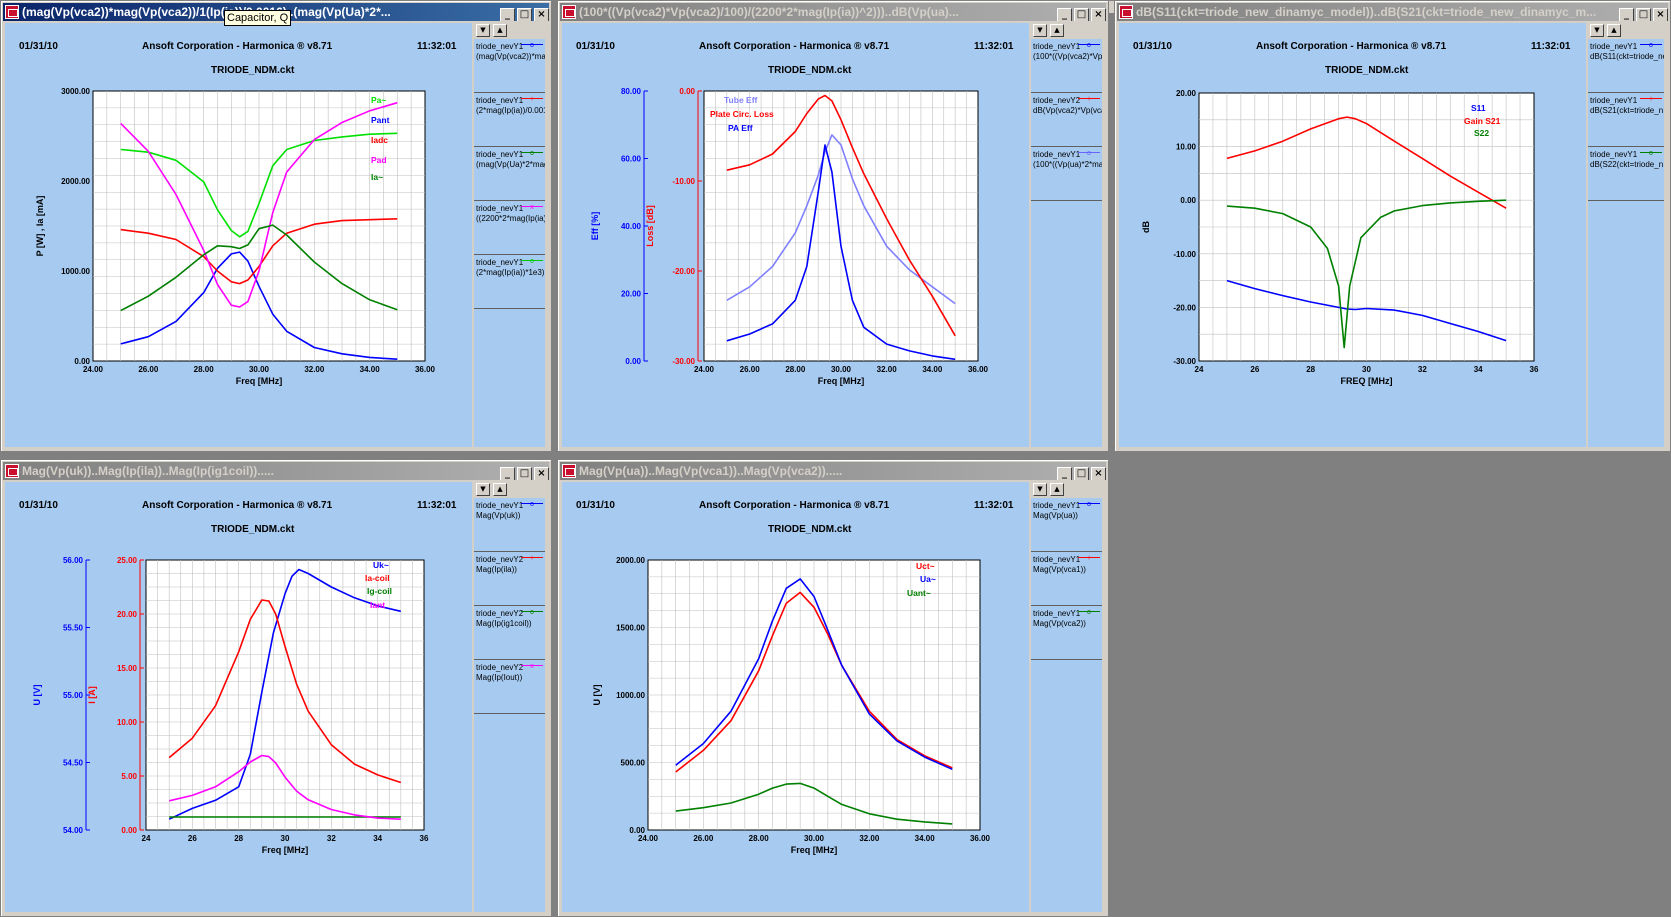 This screenshot has height=917, width=1671. I want to click on y-tick-label: -20.00, so click(1184, 307).